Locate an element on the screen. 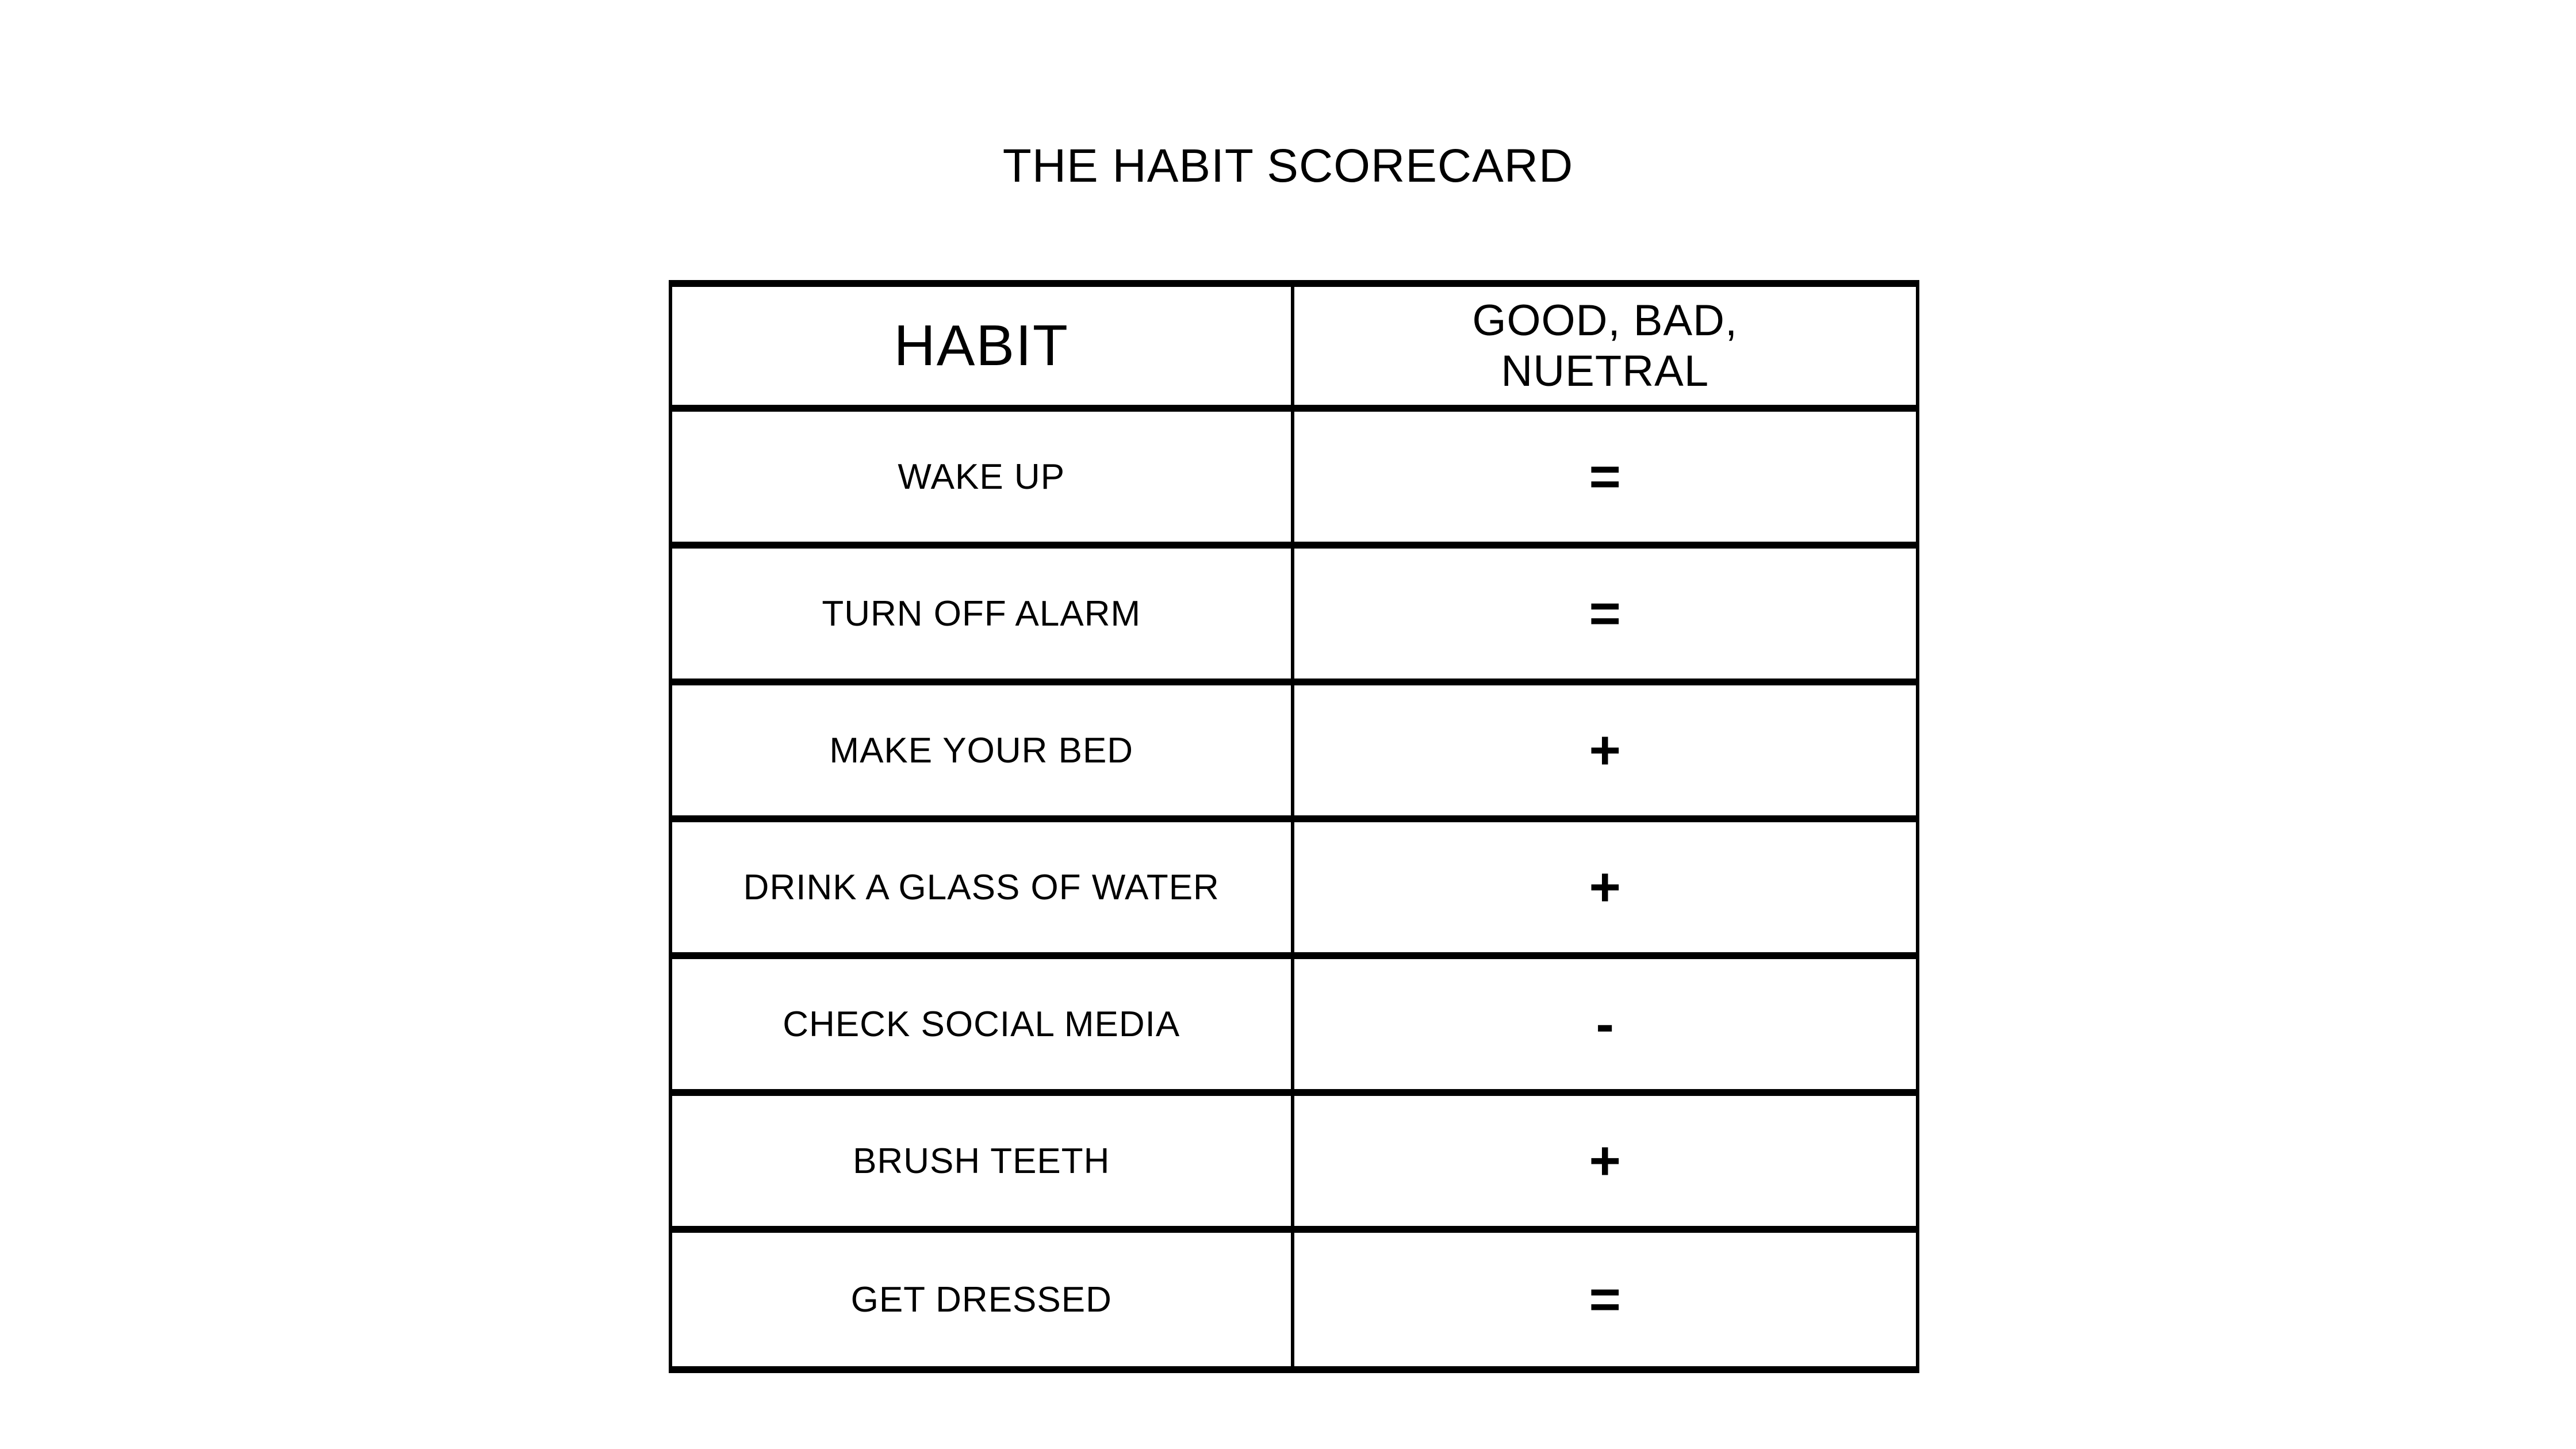 The image size is (2576, 1449). habit-cell: WAKE UP is located at coordinates (983, 477).